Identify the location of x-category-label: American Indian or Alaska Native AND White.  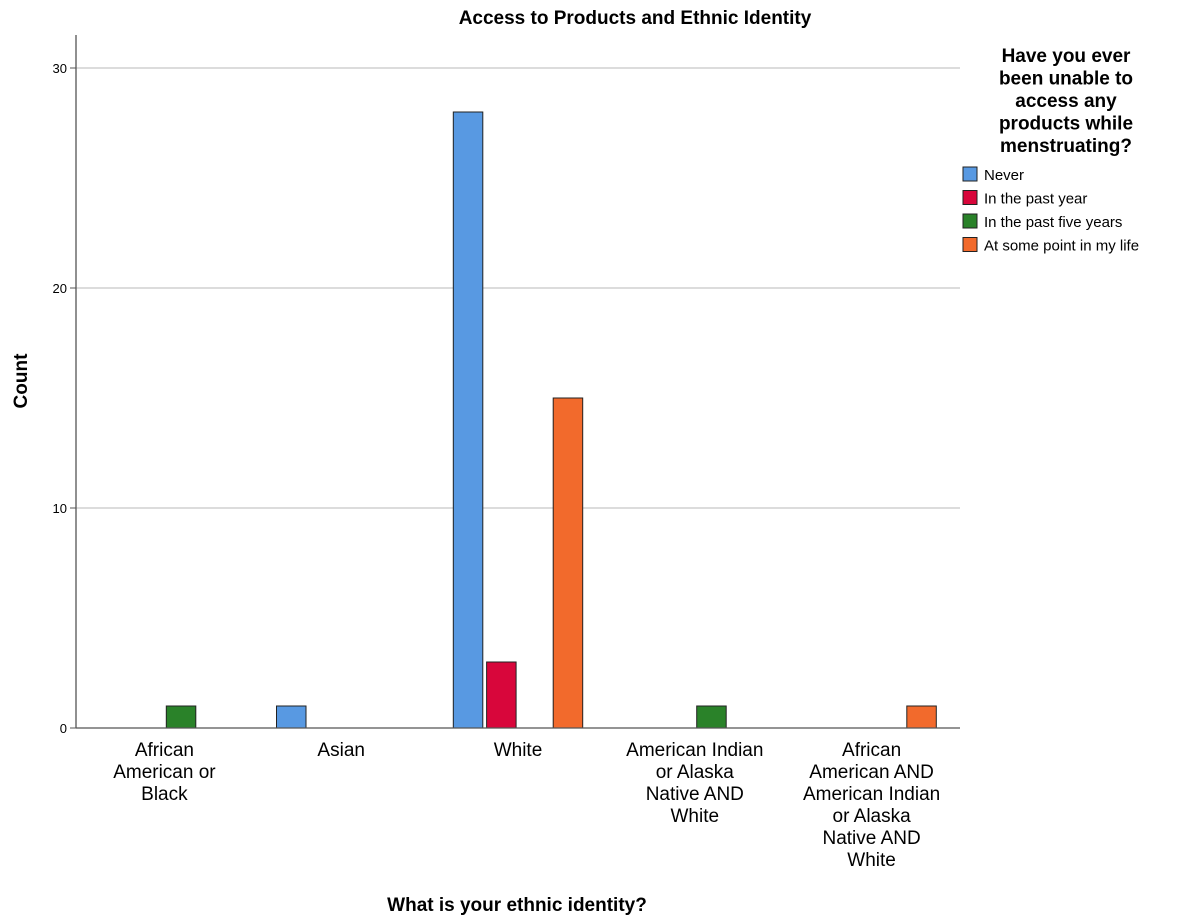
(694, 783).